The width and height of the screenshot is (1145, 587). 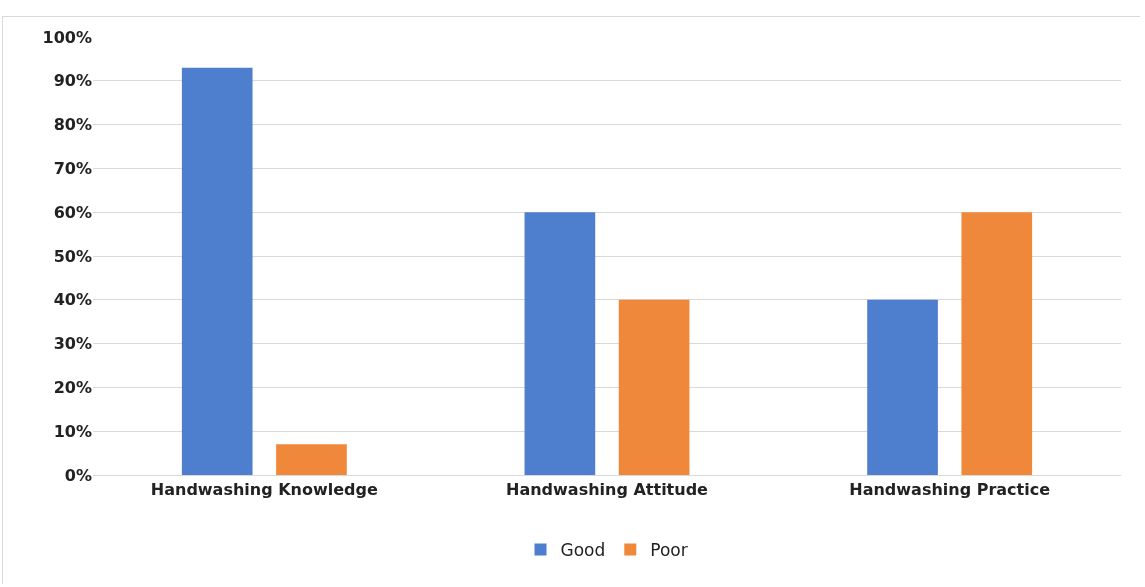 I want to click on x-tick-label: Handwashing Knowledge, so click(x=264, y=490).